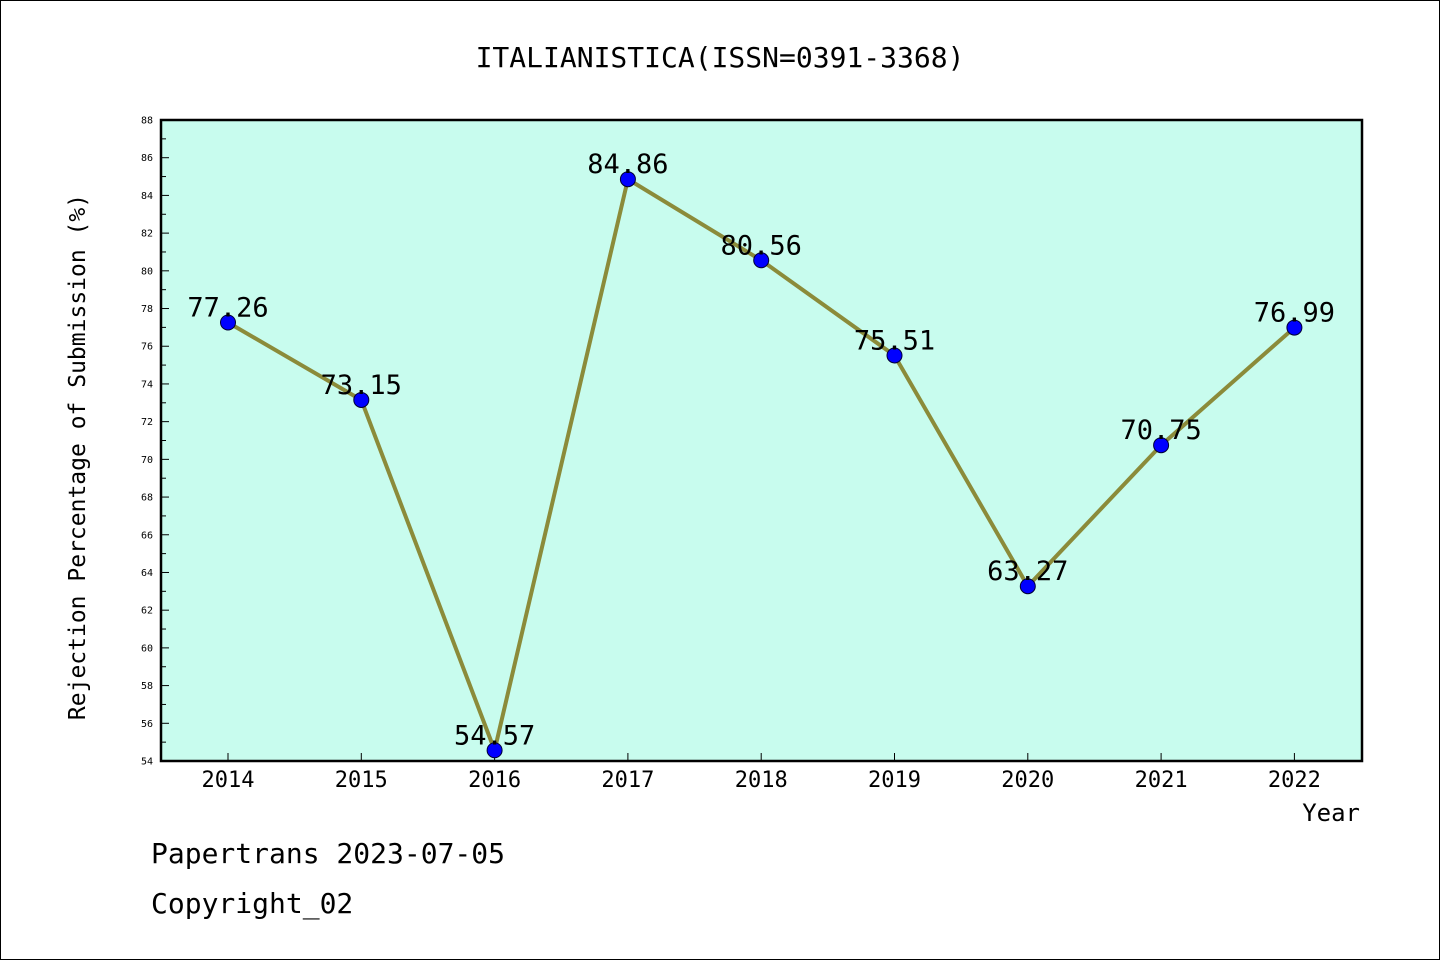 The height and width of the screenshot is (960, 1440). I want to click on data-label: 77.26, so click(227, 307).